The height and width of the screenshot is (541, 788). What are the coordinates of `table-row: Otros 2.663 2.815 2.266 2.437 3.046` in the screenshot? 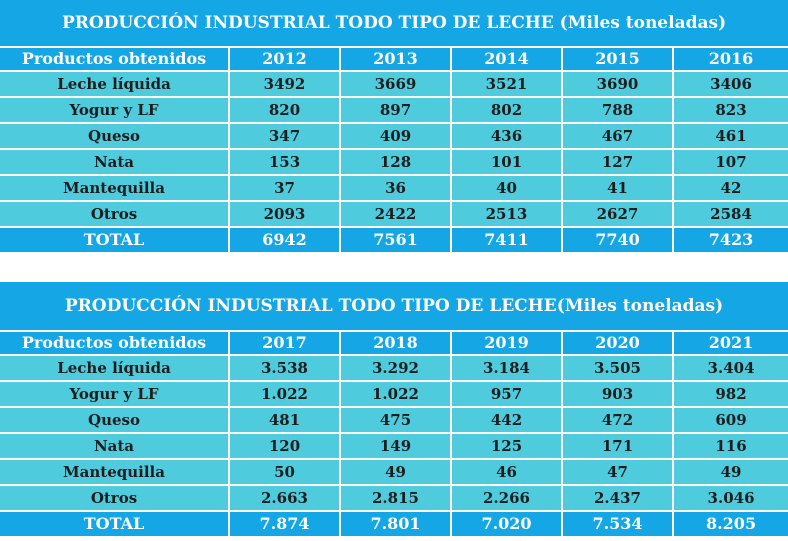 It's located at (394, 499).